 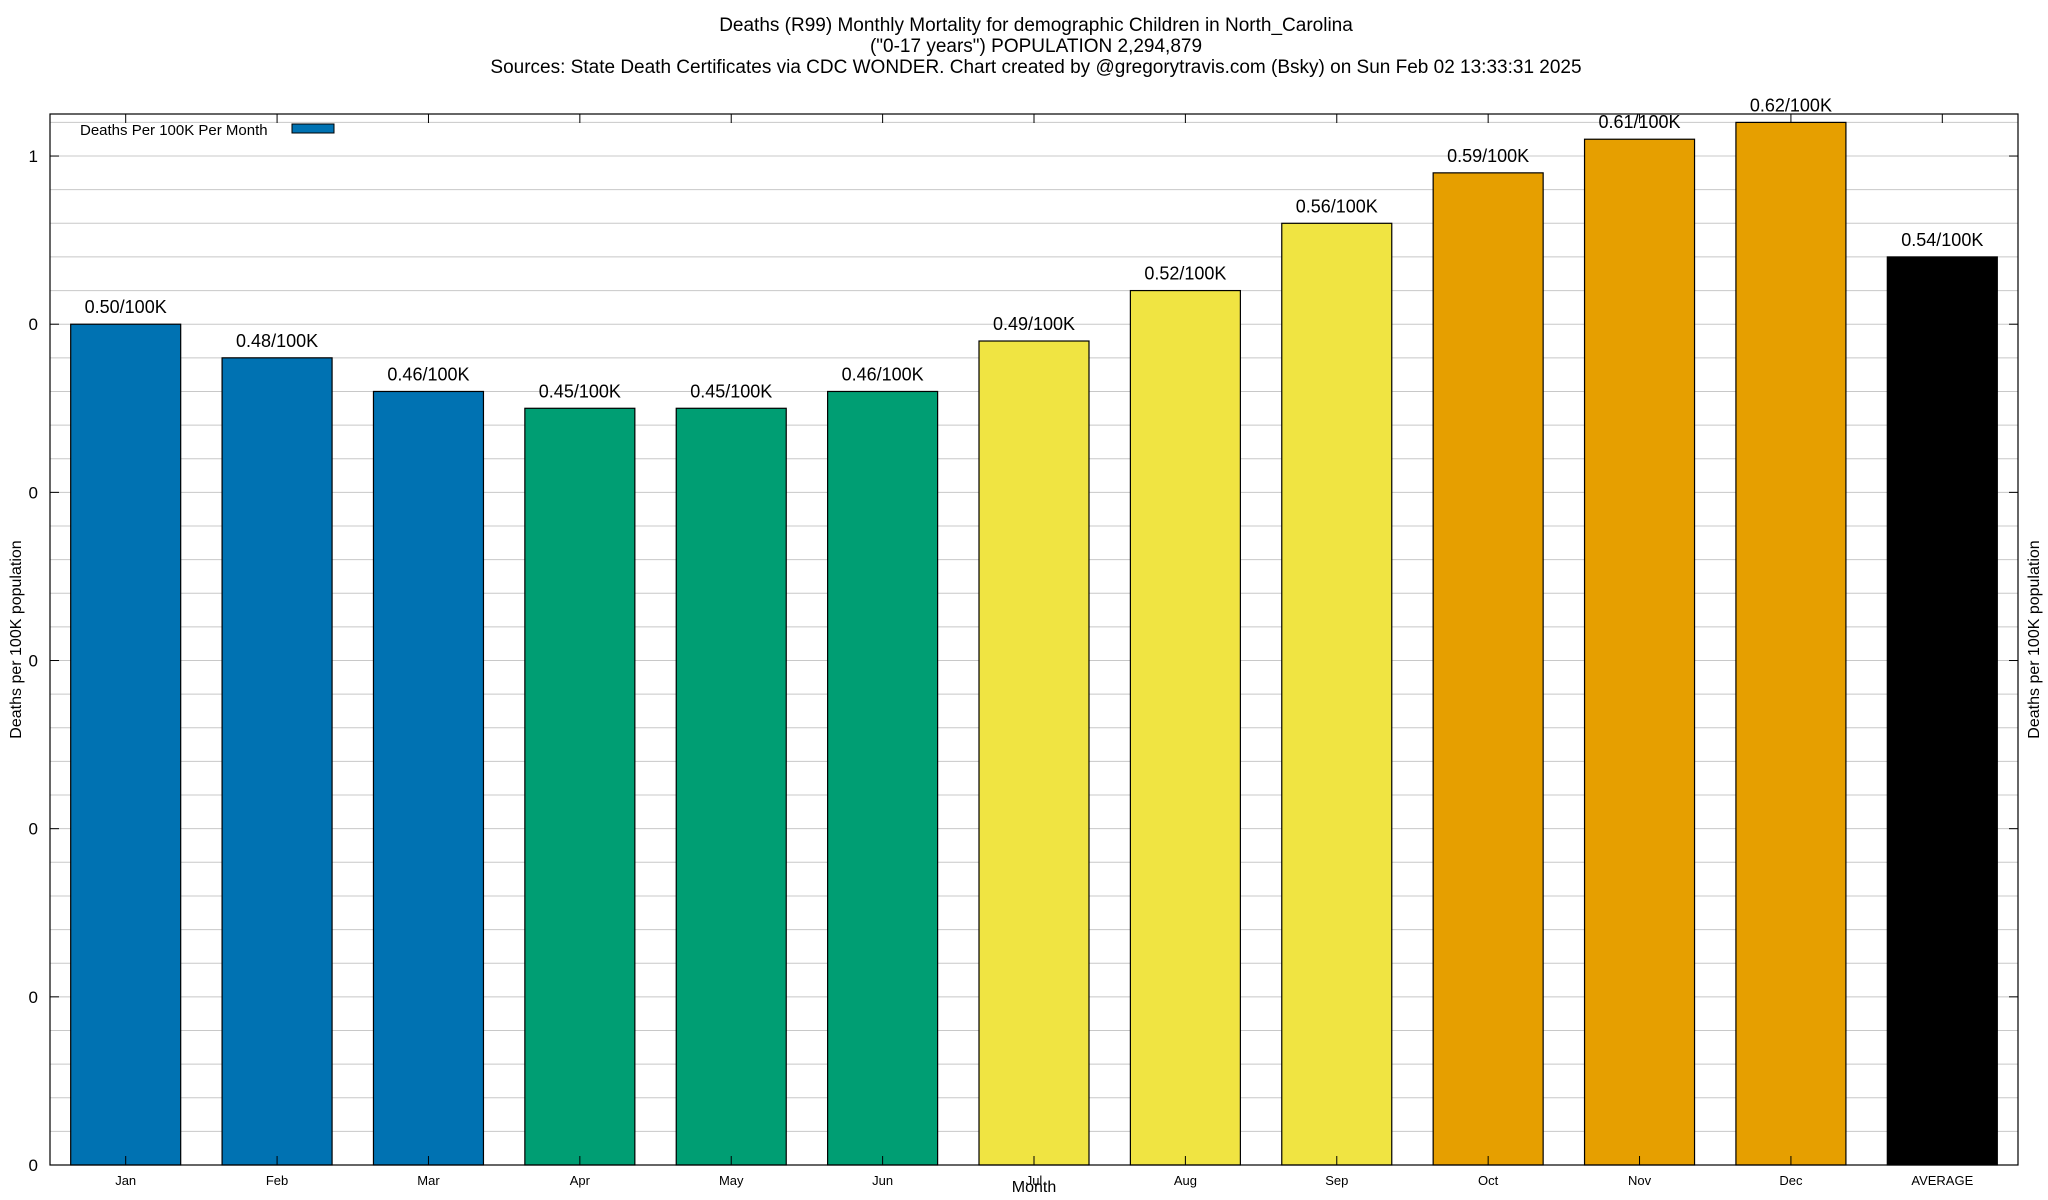 What do you see at coordinates (2034, 639) in the screenshot?
I see `y-axis-title-right: Deaths per 100K population` at bounding box center [2034, 639].